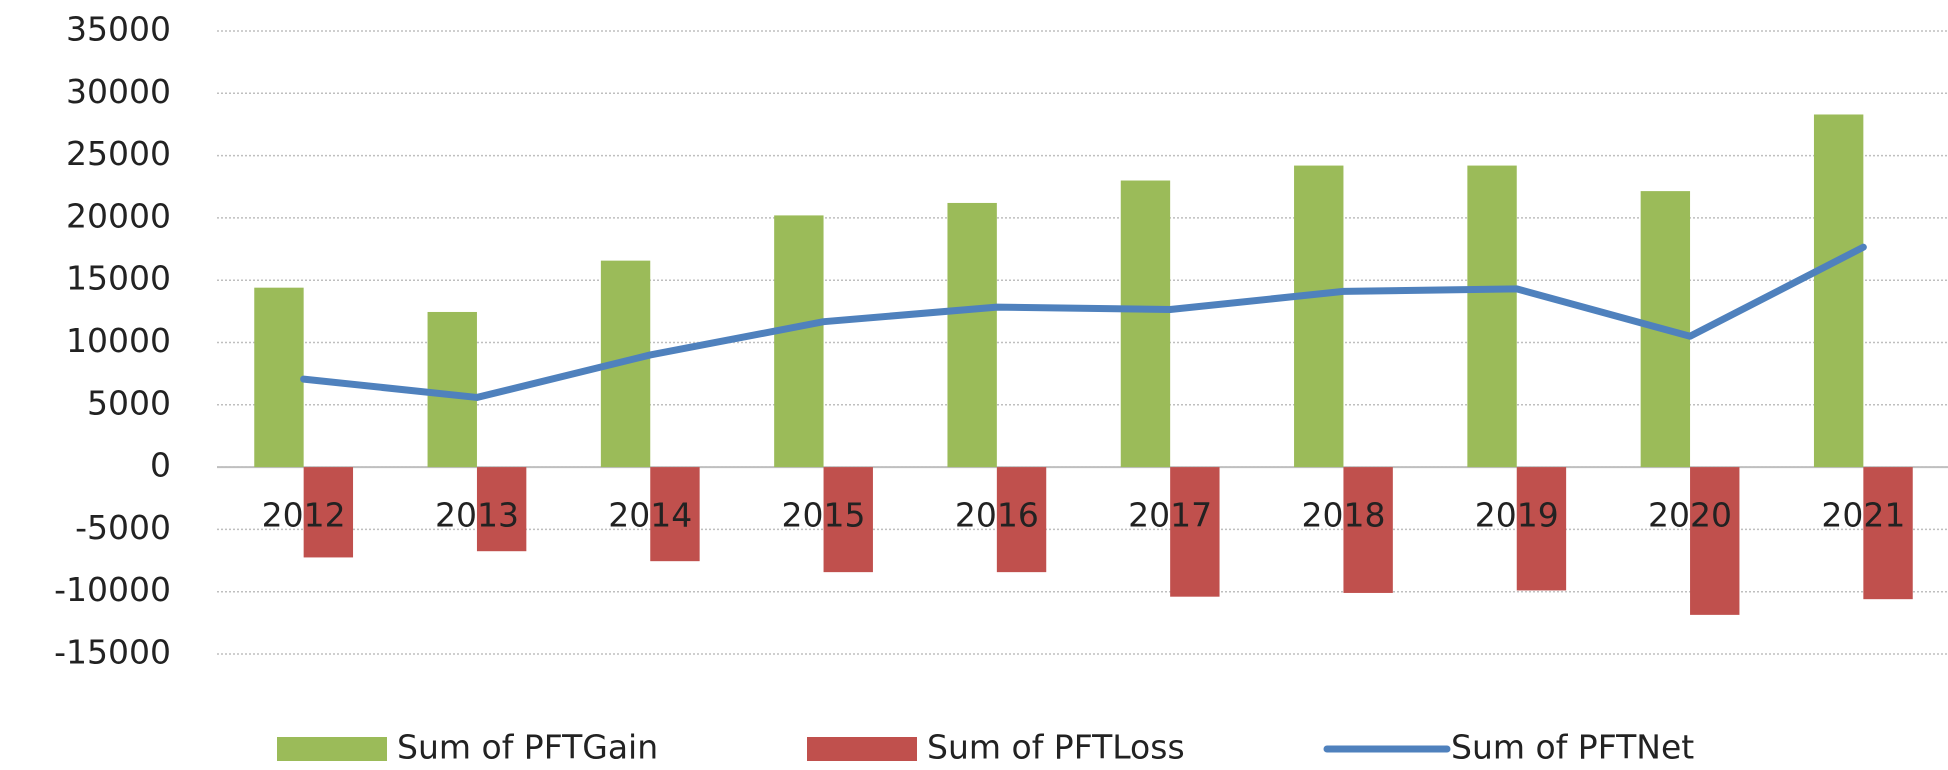  What do you see at coordinates (112, 652) in the screenshot?
I see `y-tick-label: -15000` at bounding box center [112, 652].